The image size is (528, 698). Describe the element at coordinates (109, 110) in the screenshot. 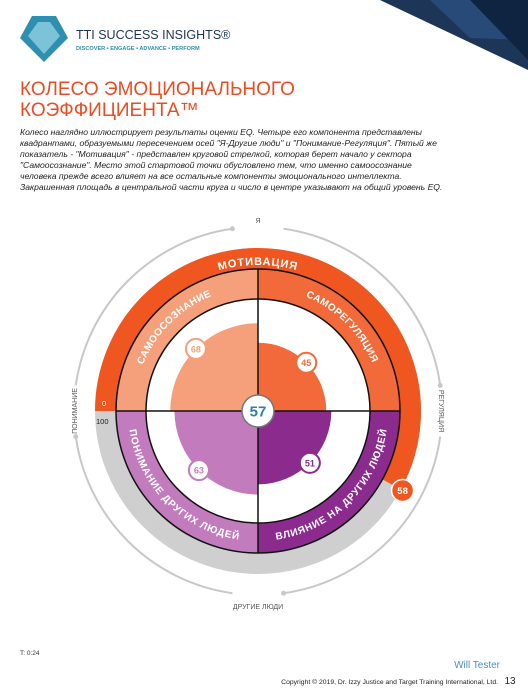

I see `title-line: КОЭФФИЦИЕНТА™` at that location.